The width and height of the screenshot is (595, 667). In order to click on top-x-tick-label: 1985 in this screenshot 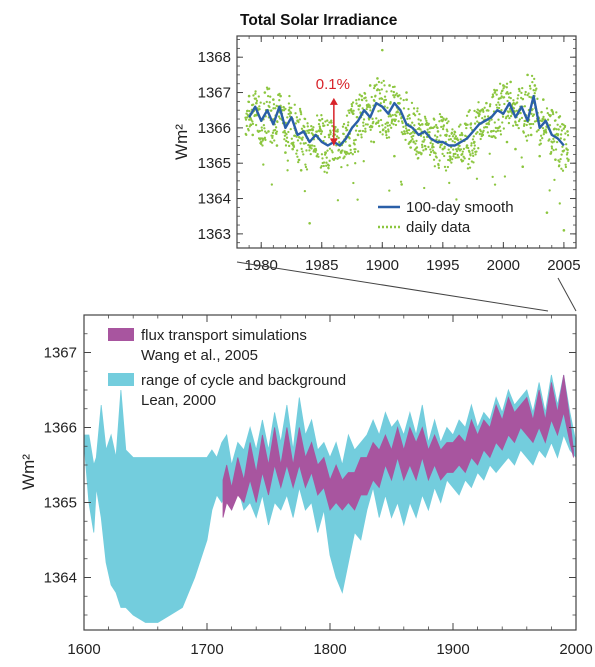, I will do `click(321, 265)`.